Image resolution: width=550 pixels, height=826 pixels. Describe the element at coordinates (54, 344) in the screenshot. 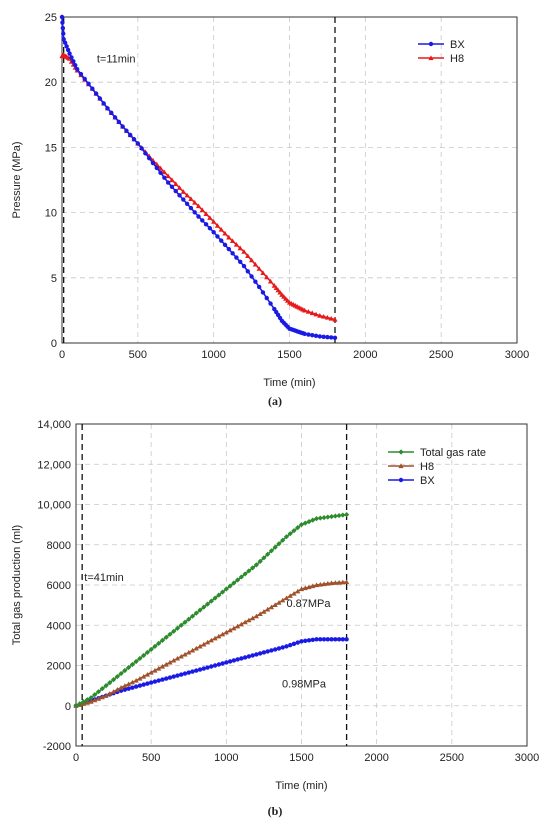

I see `y-tick-label: 0` at that location.